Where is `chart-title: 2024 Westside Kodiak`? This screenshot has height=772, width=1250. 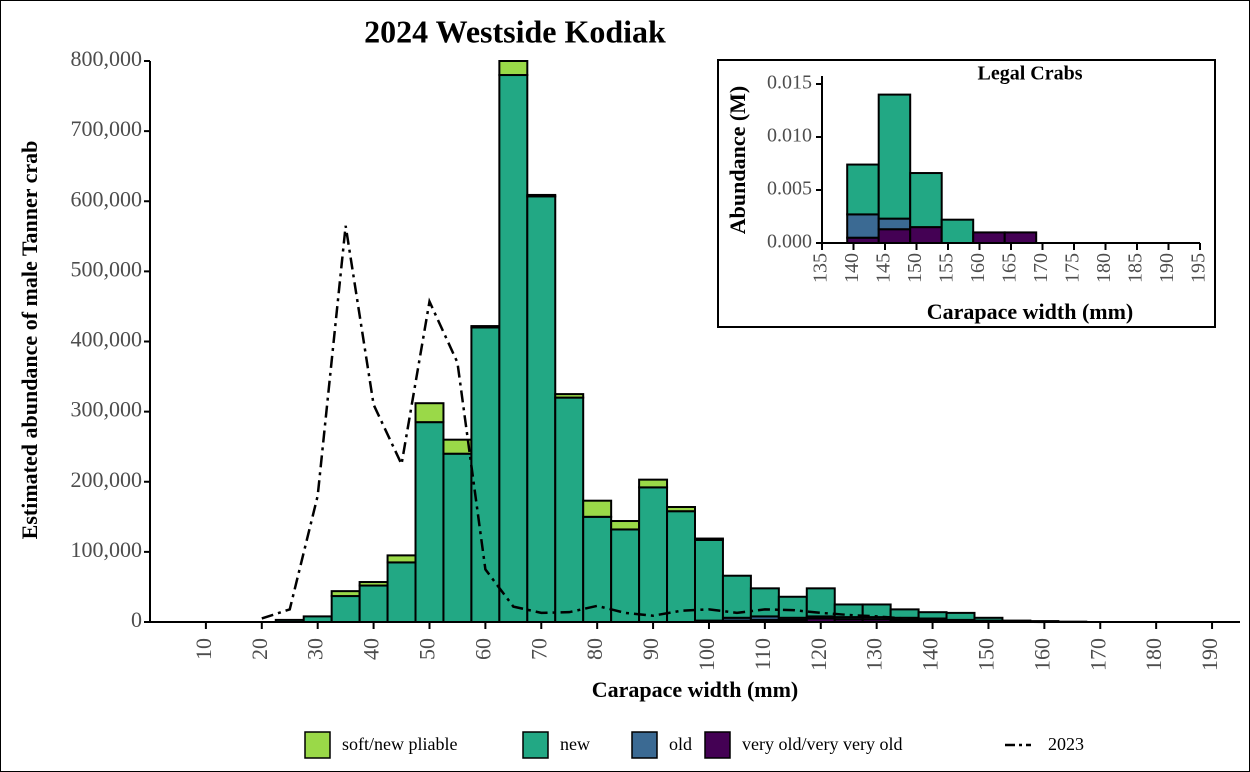 chart-title: 2024 Westside Kodiak is located at coordinates (515, 31).